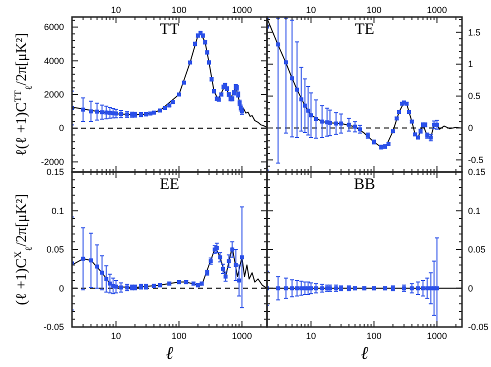 The width and height of the screenshot is (491, 367). I want to click on chart-title: EE, so click(170, 184).